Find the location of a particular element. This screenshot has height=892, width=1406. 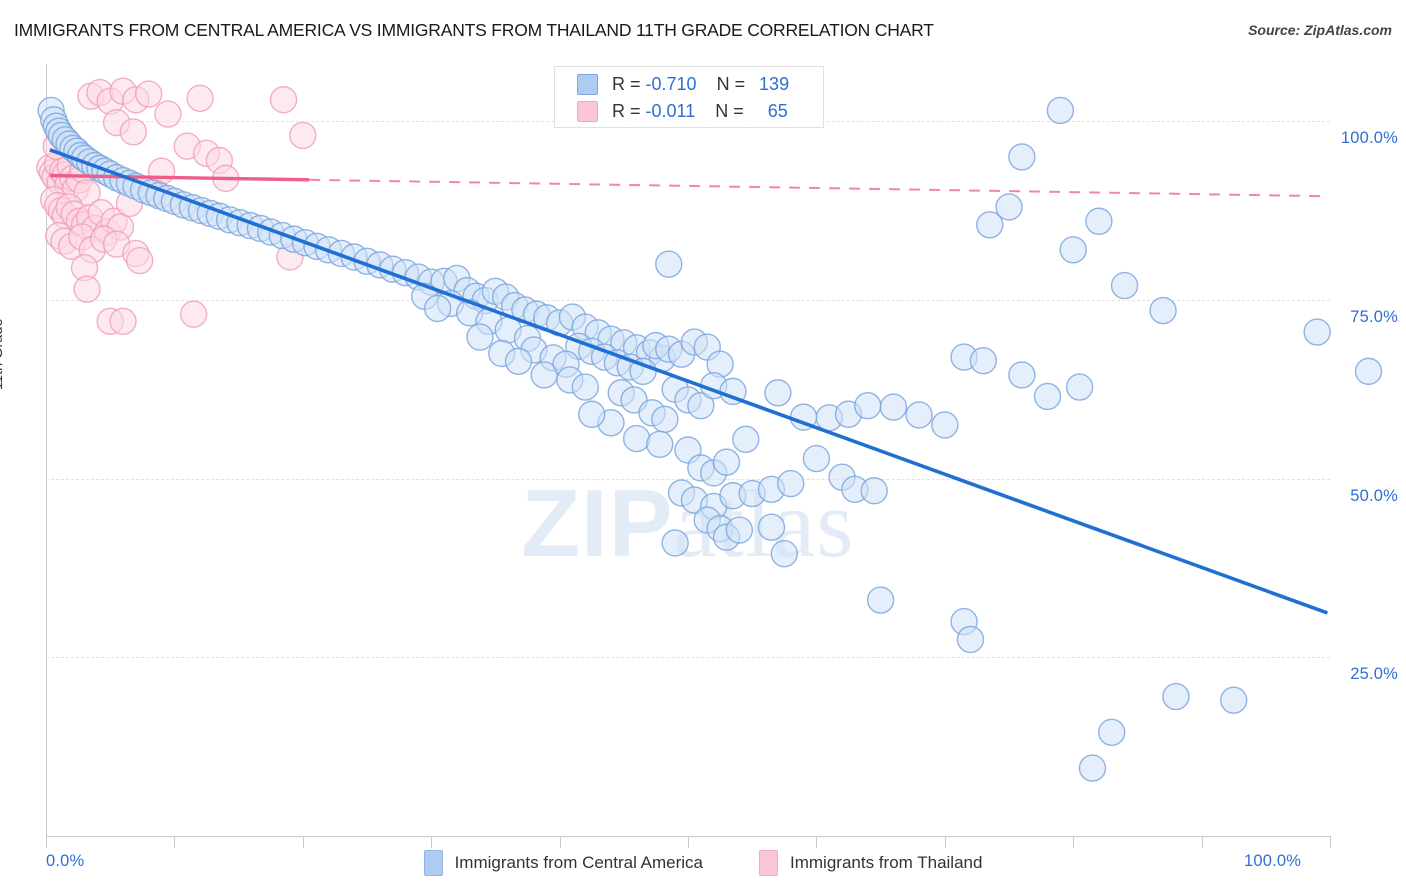

r-label-blue: R = is located at coordinates (626, 83).